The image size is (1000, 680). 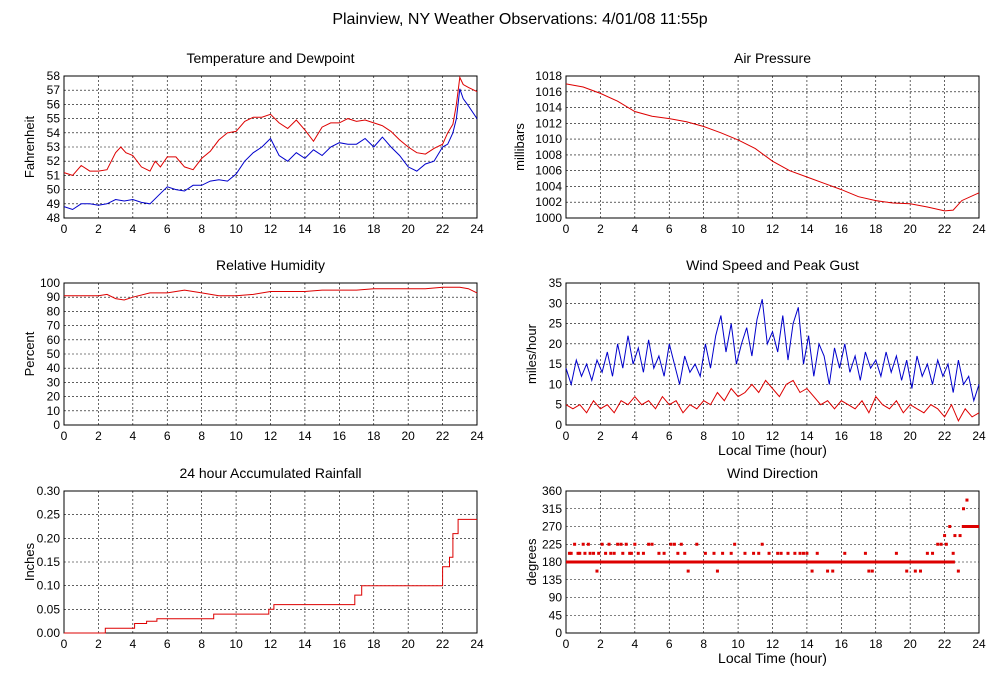 What do you see at coordinates (54, 326) in the screenshot?
I see `y-tick-label: 70` at bounding box center [54, 326].